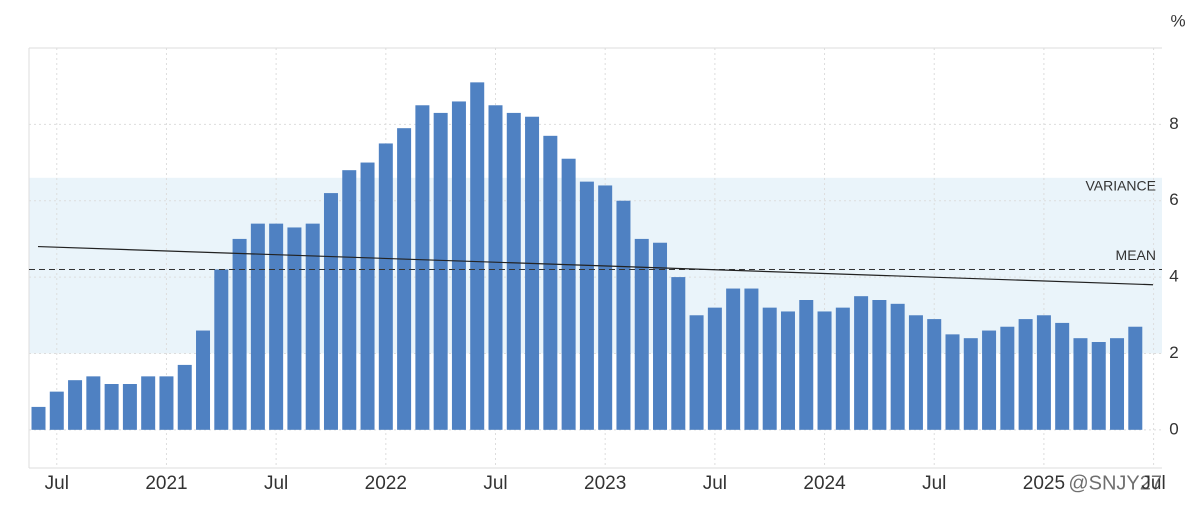 Image resolution: width=1200 pixels, height=512 pixels. Describe the element at coordinates (824, 483) in the screenshot. I see `x-tick-label: 2024` at that location.